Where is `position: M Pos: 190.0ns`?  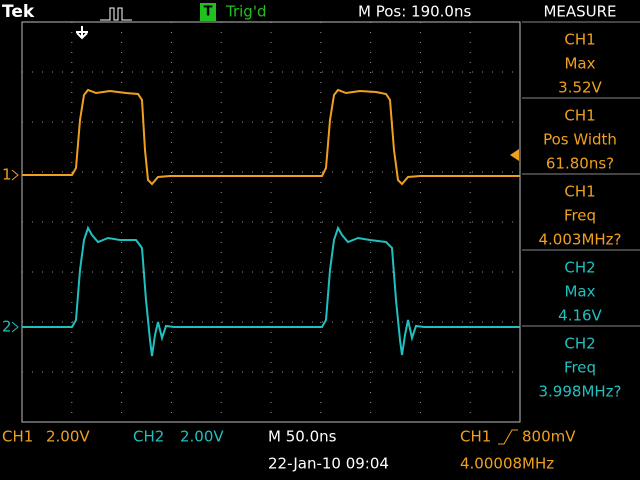
position: M Pos: 190.0ns is located at coordinates (414, 12).